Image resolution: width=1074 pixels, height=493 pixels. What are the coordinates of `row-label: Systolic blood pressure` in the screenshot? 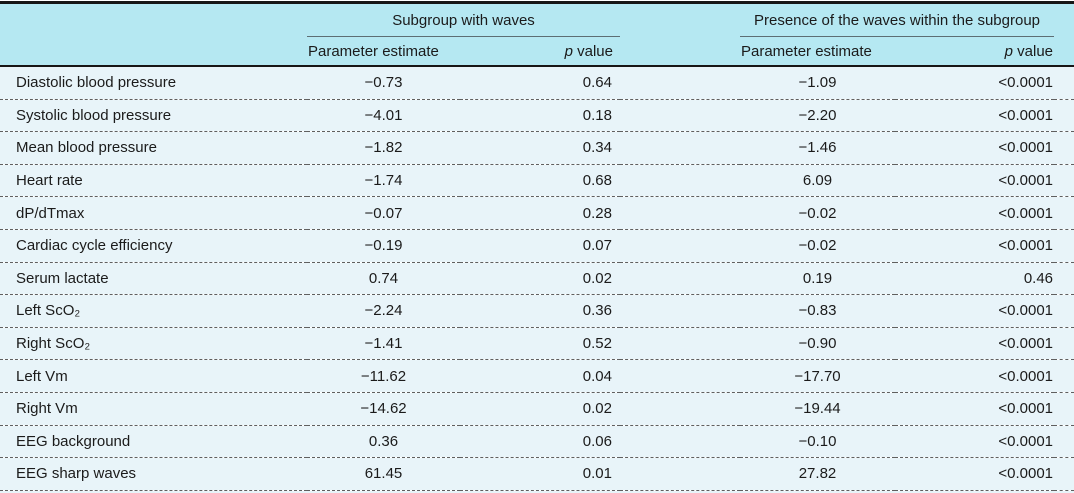 It's located at (153, 116).